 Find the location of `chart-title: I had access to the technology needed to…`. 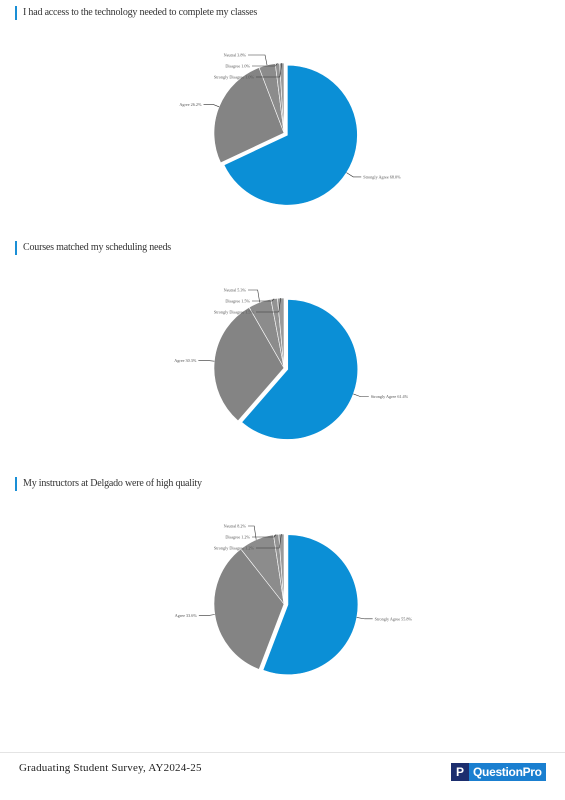

chart-title: I had access to the technology needed to… is located at coordinates (136, 13).